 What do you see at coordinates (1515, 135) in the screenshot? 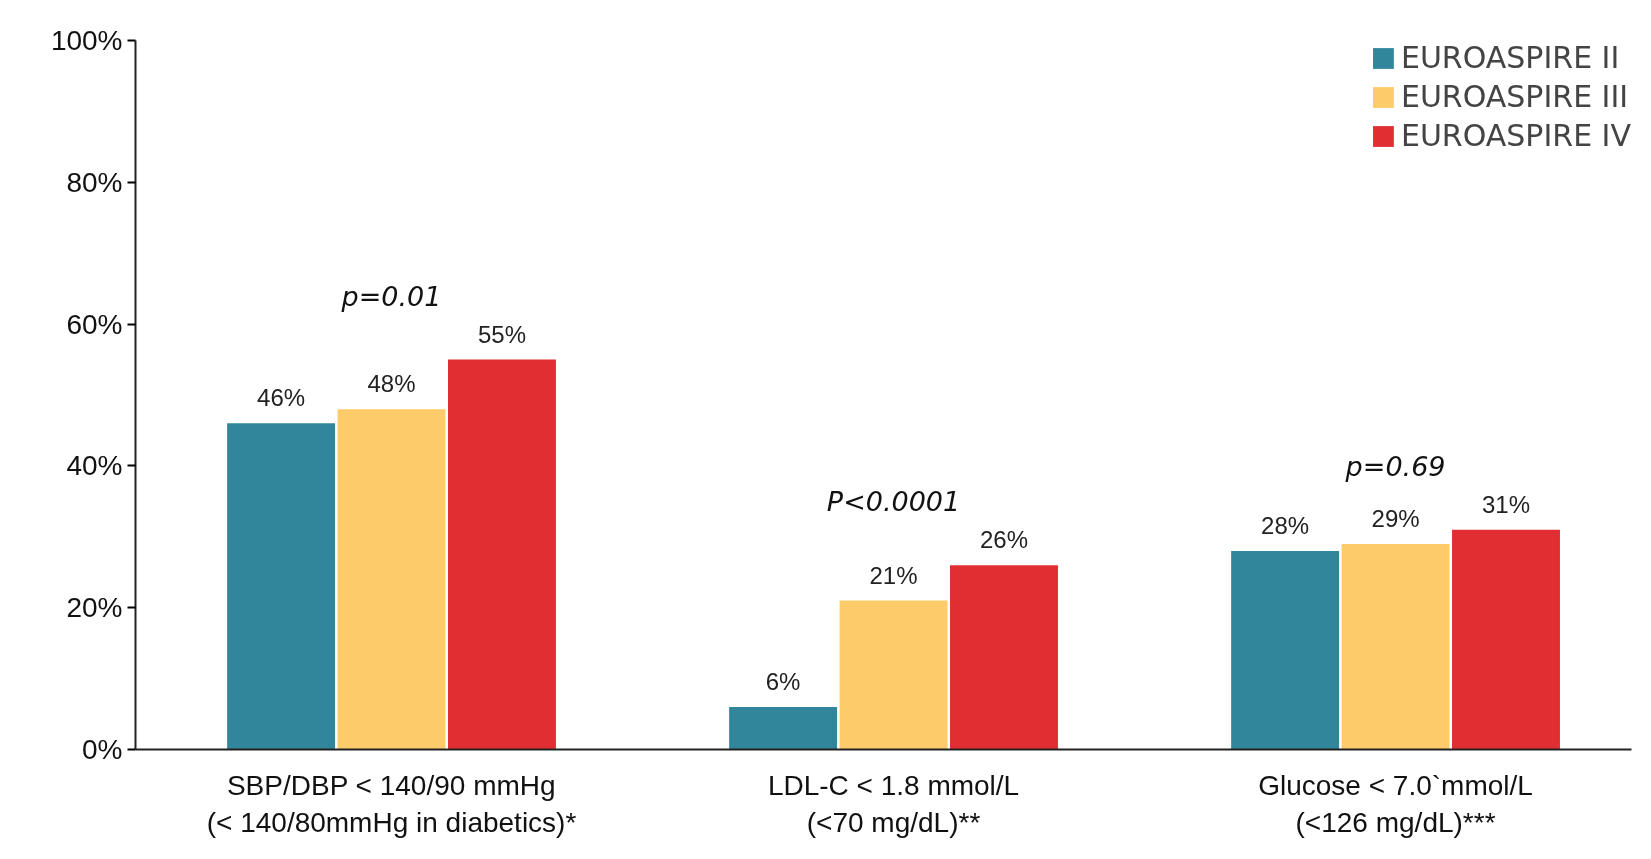
I see `legend-label: EUROASPIRE IV` at bounding box center [1515, 135].